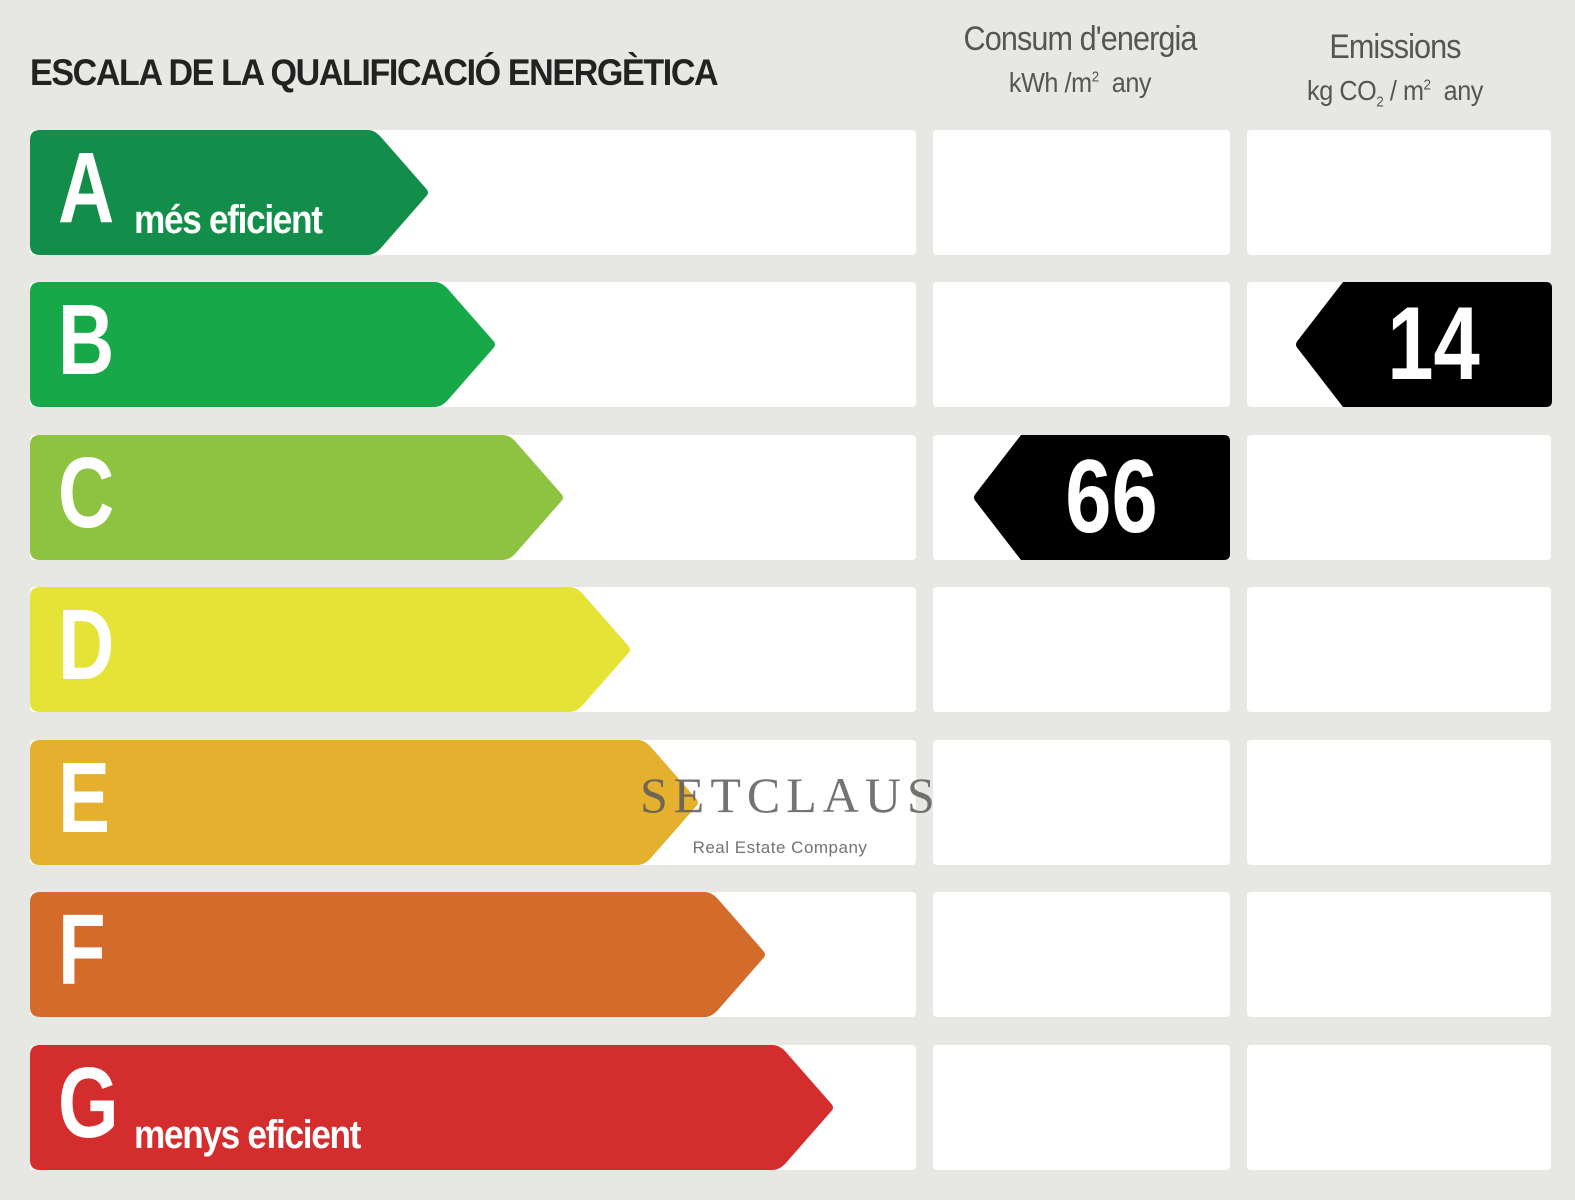  What do you see at coordinates (1081, 344) in the screenshot?
I see `consum-cell-b` at bounding box center [1081, 344].